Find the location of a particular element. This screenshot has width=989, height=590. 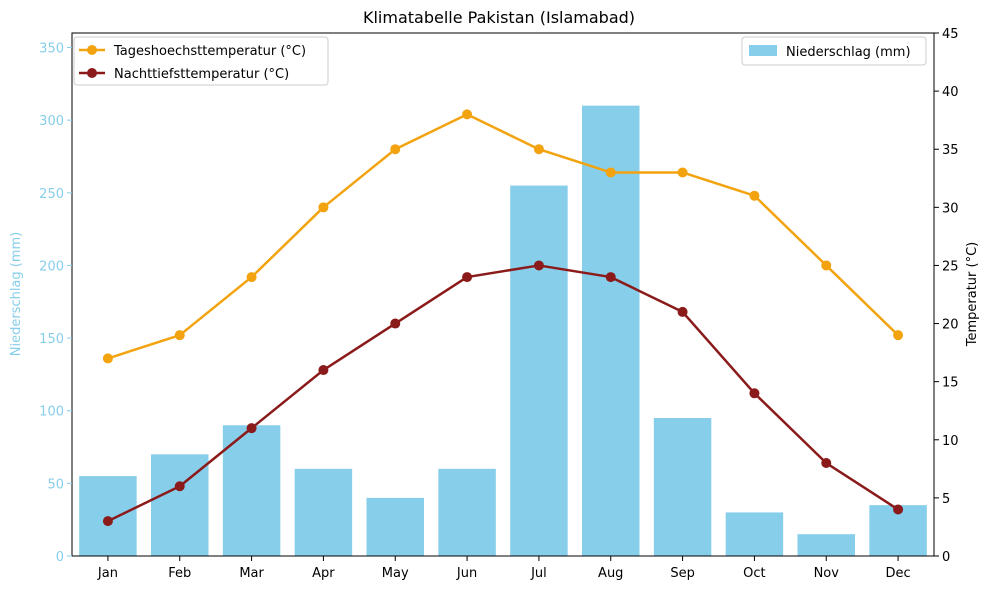

y-right-tick-label: 35 is located at coordinates (950, 150).